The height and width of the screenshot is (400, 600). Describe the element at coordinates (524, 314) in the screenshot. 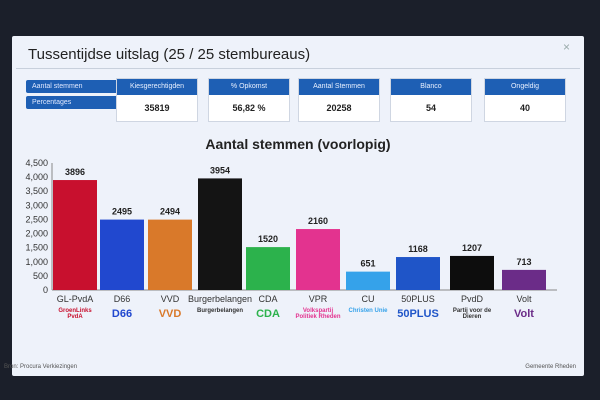

I see `party-logo: Volt` at that location.